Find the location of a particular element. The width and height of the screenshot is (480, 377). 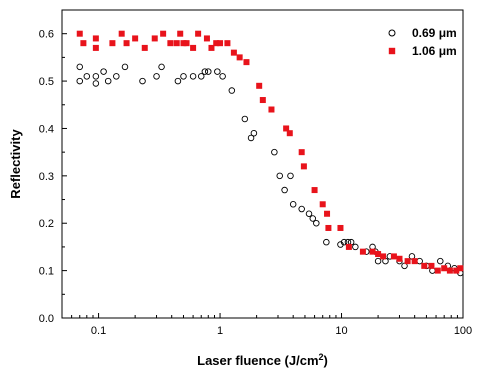

y-tick-label: 0.5 is located at coordinates (46, 82).